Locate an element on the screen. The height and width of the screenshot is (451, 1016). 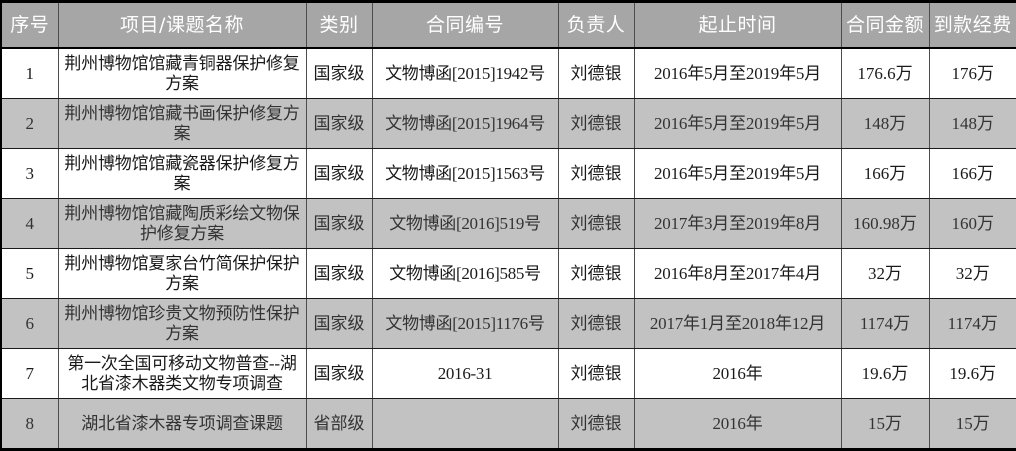
table-row: 8 湖北省漆木器专项调查课题 省部级 刘德银 2016年 15万 15万 is located at coordinates (508, 424).